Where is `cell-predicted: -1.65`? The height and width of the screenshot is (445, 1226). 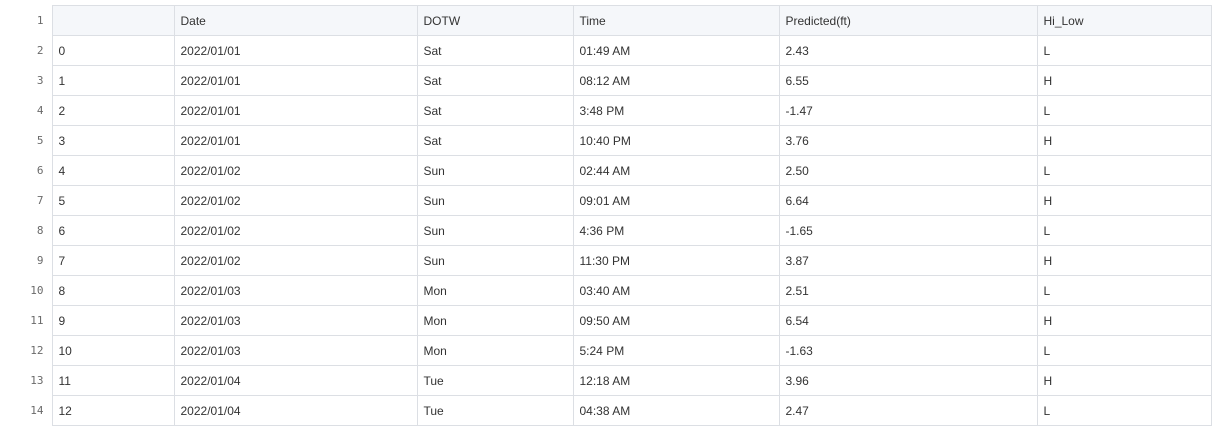 cell-predicted: -1.65 is located at coordinates (908, 230).